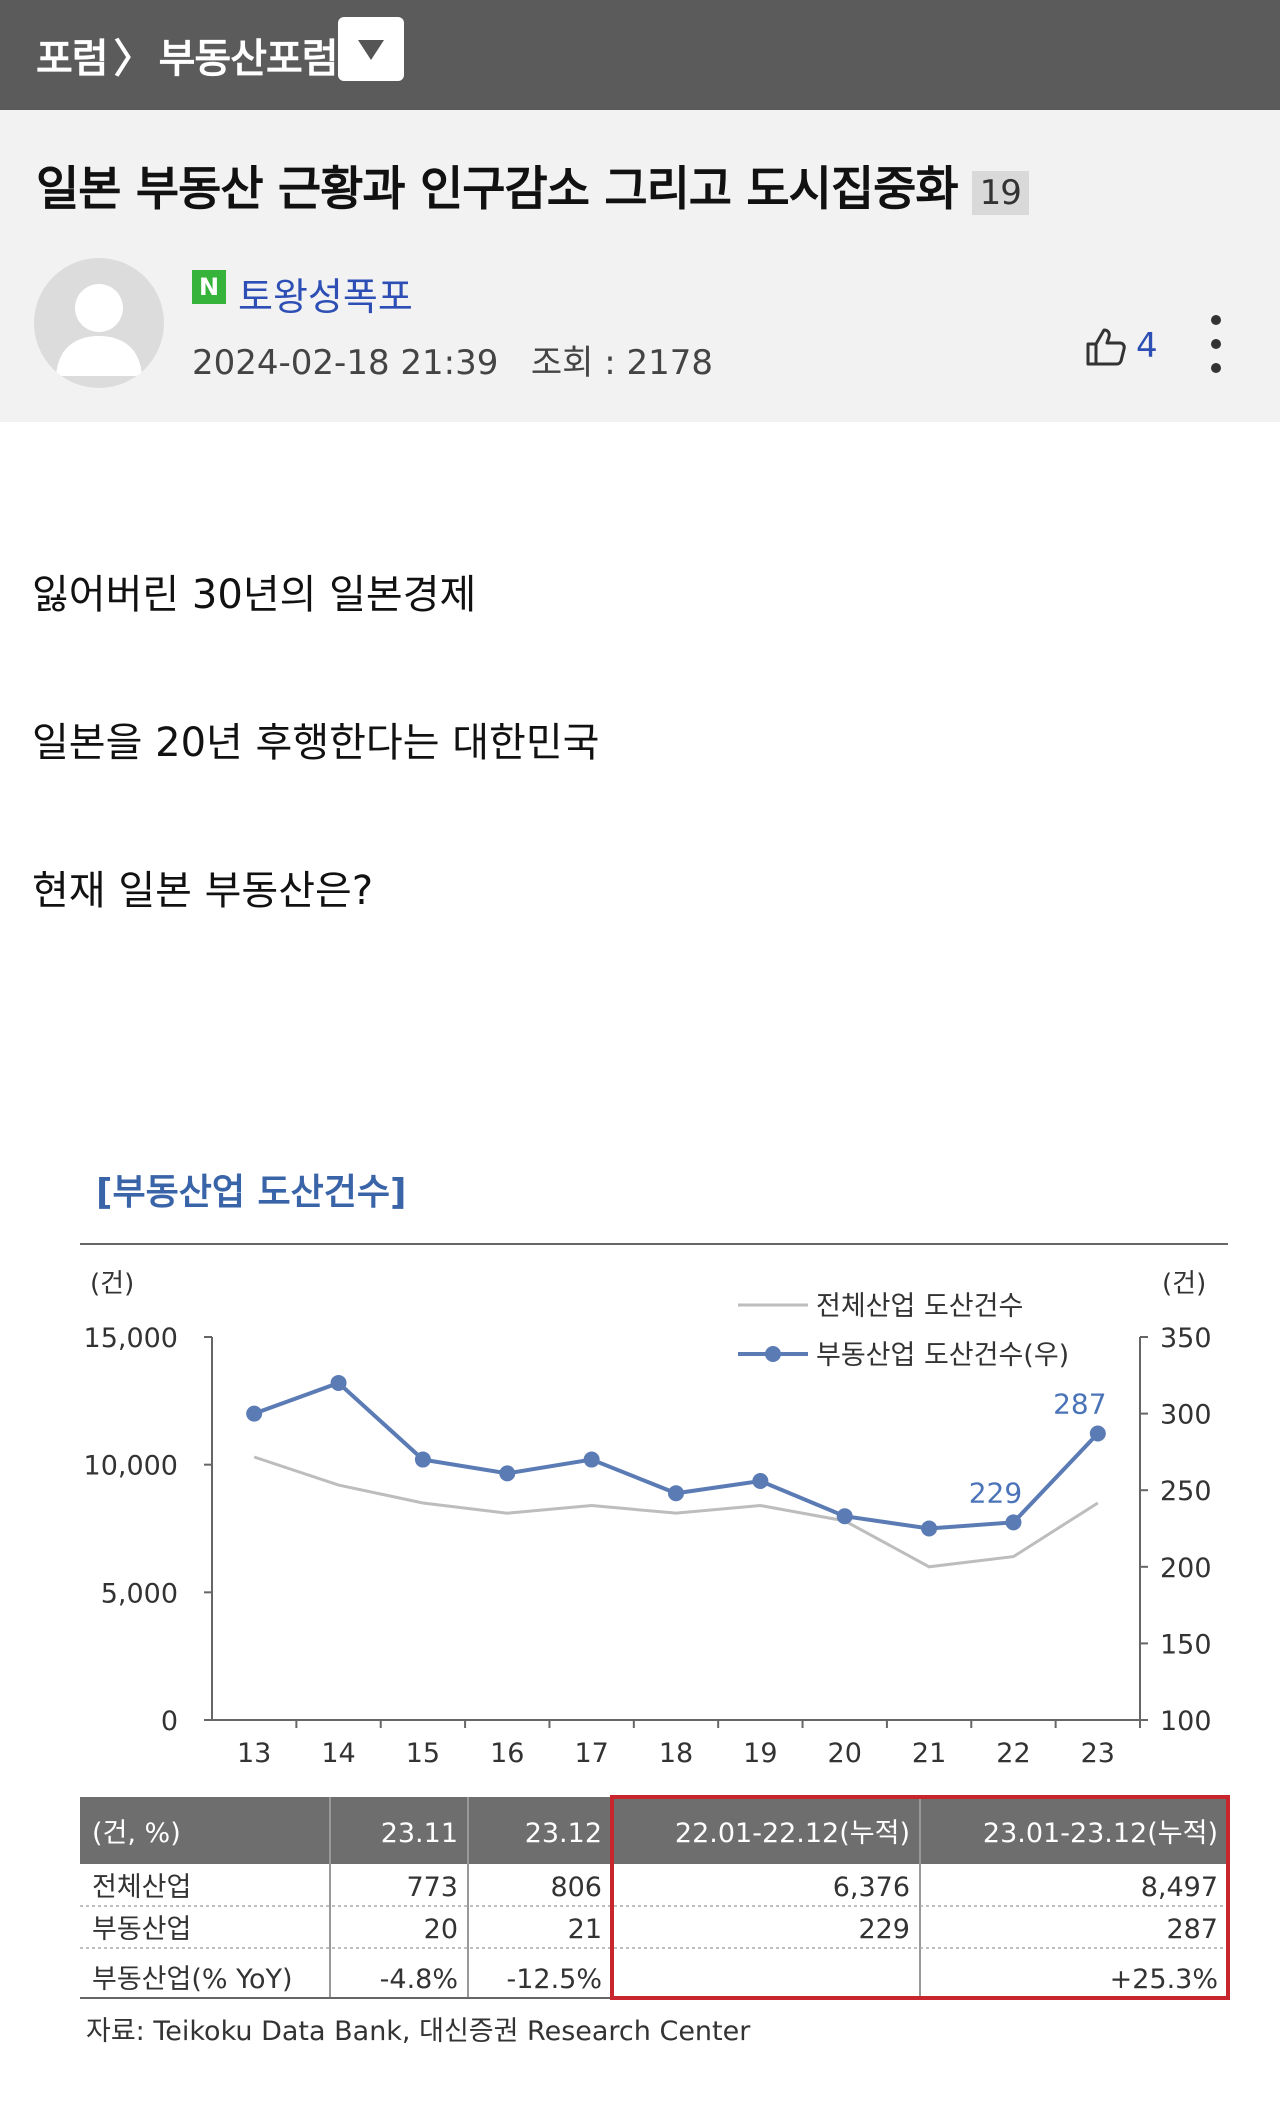 The height and width of the screenshot is (2116, 1280). Describe the element at coordinates (131, 1466) in the screenshot. I see `left-tick-label: 10,000` at that location.